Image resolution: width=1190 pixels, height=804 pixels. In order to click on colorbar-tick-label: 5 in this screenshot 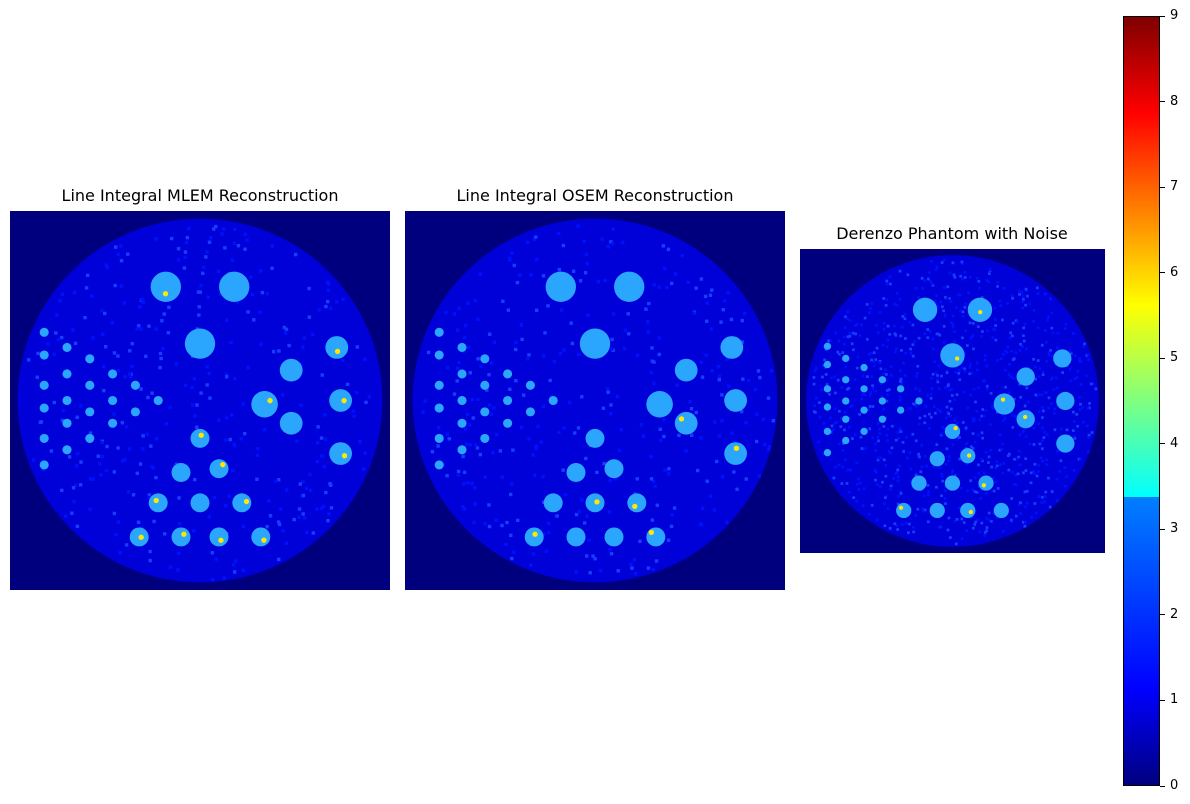, I will do `click(1174, 358)`.